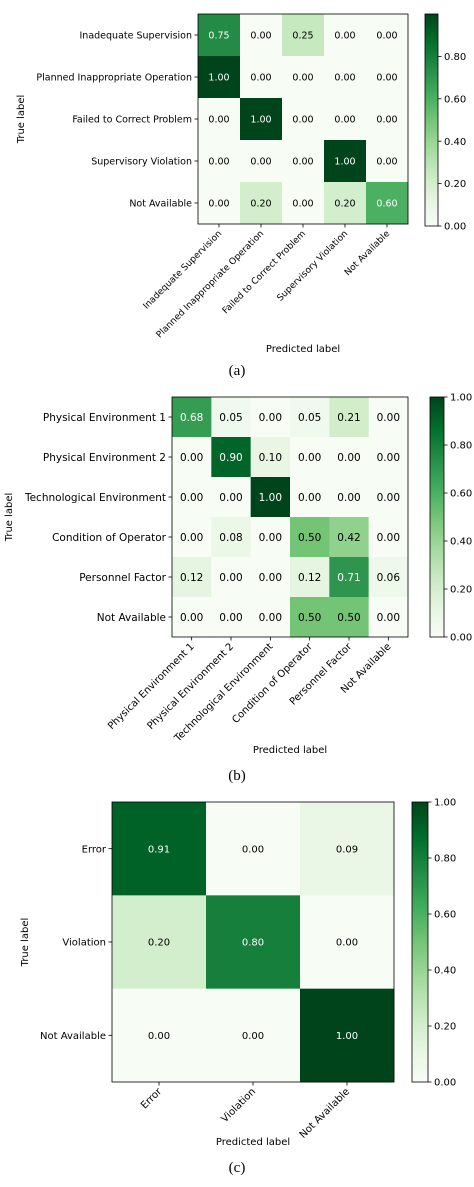 This screenshot has width=474, height=1187. I want to click on y-tick-label: Planned Inappropriate Operation, so click(114, 77).